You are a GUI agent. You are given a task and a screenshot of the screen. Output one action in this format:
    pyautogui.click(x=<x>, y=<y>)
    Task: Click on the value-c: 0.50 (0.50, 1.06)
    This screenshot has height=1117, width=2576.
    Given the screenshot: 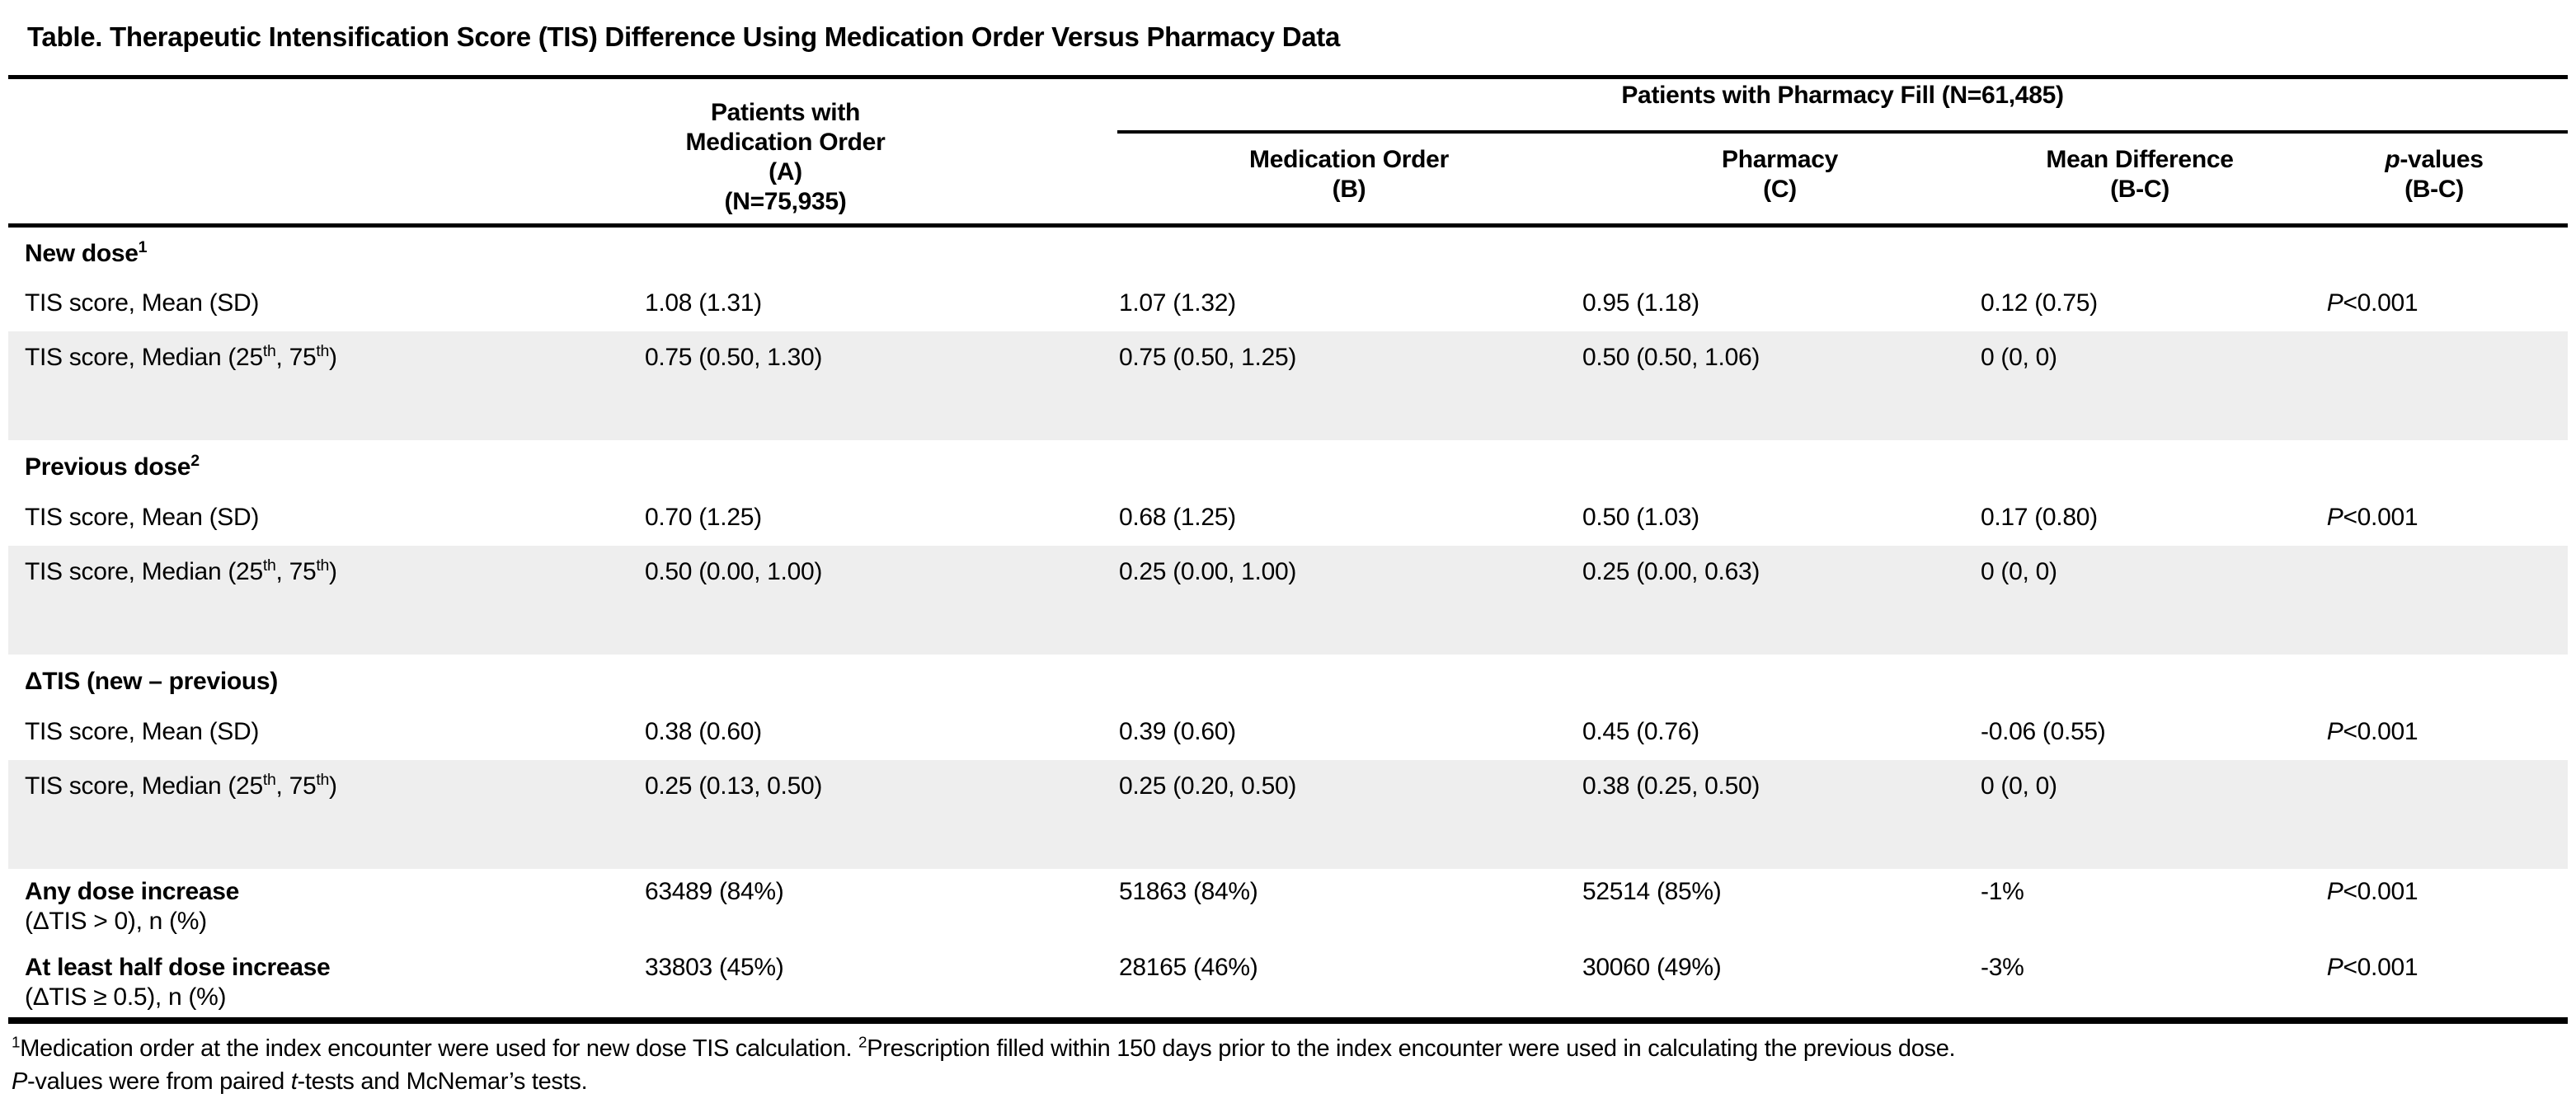 What is the action you would take?
    pyautogui.click(x=1780, y=386)
    